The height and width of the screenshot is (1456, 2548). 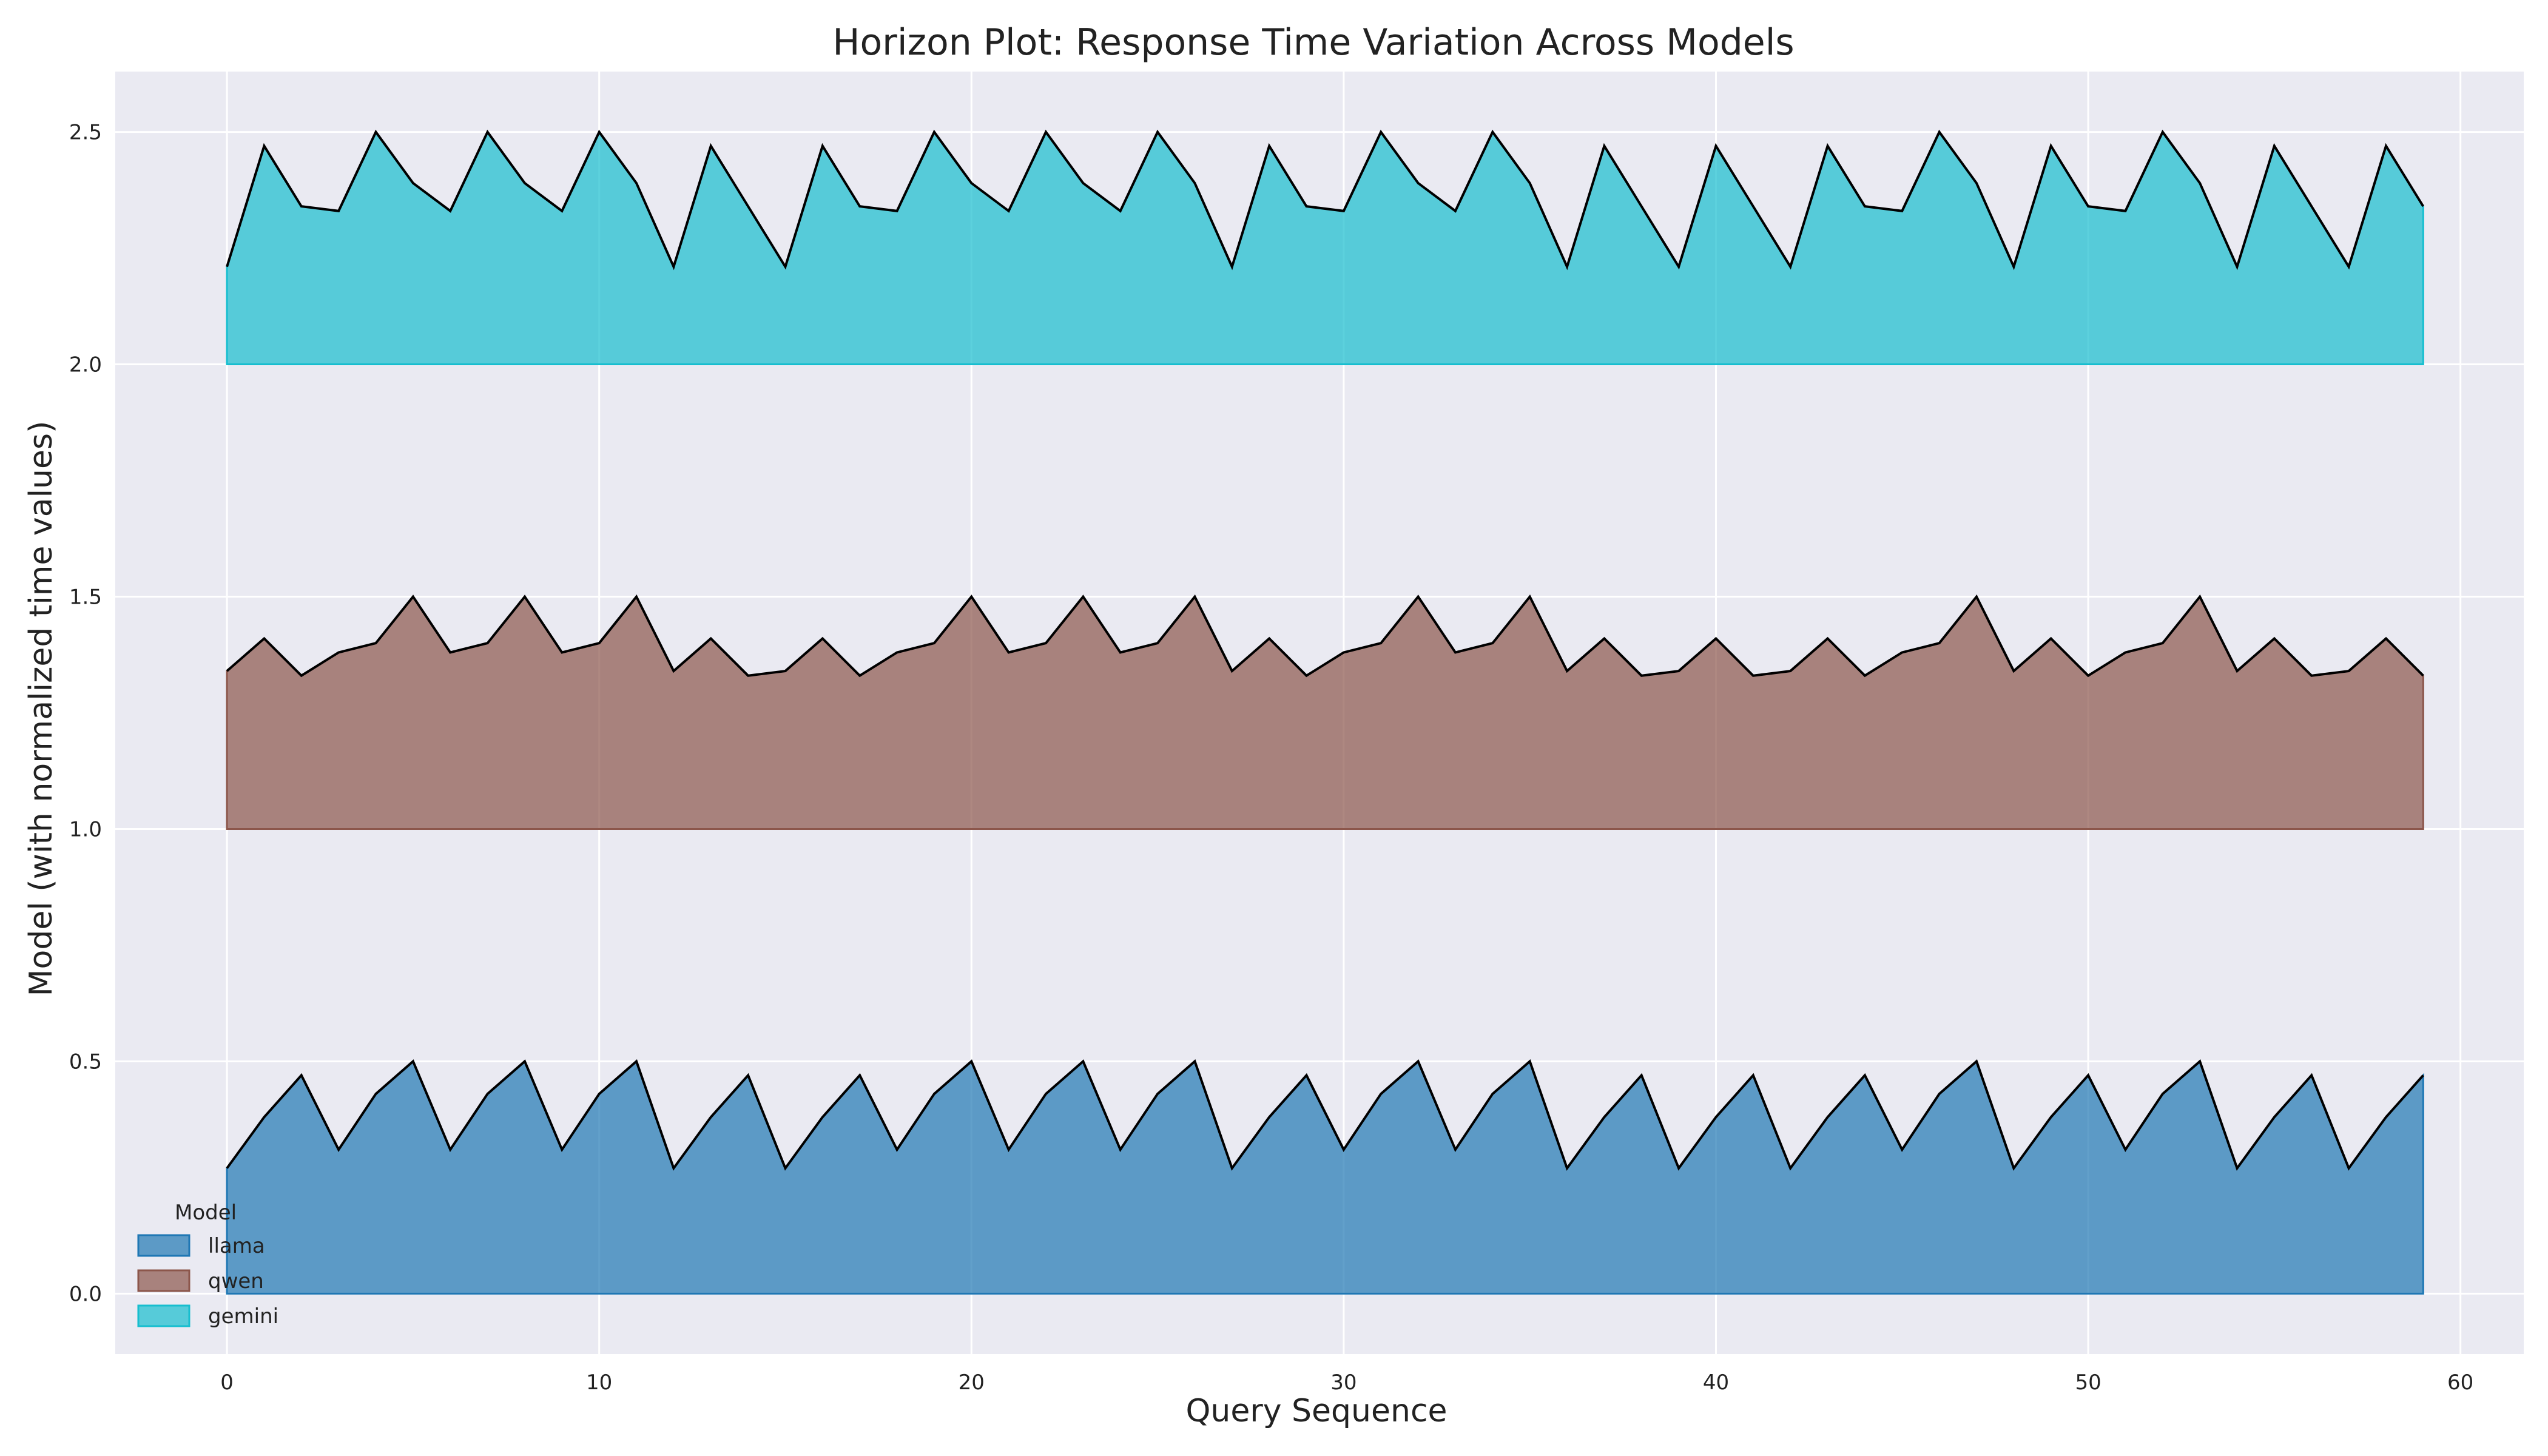 I want to click on x-tick-label: 20, so click(x=972, y=1382).